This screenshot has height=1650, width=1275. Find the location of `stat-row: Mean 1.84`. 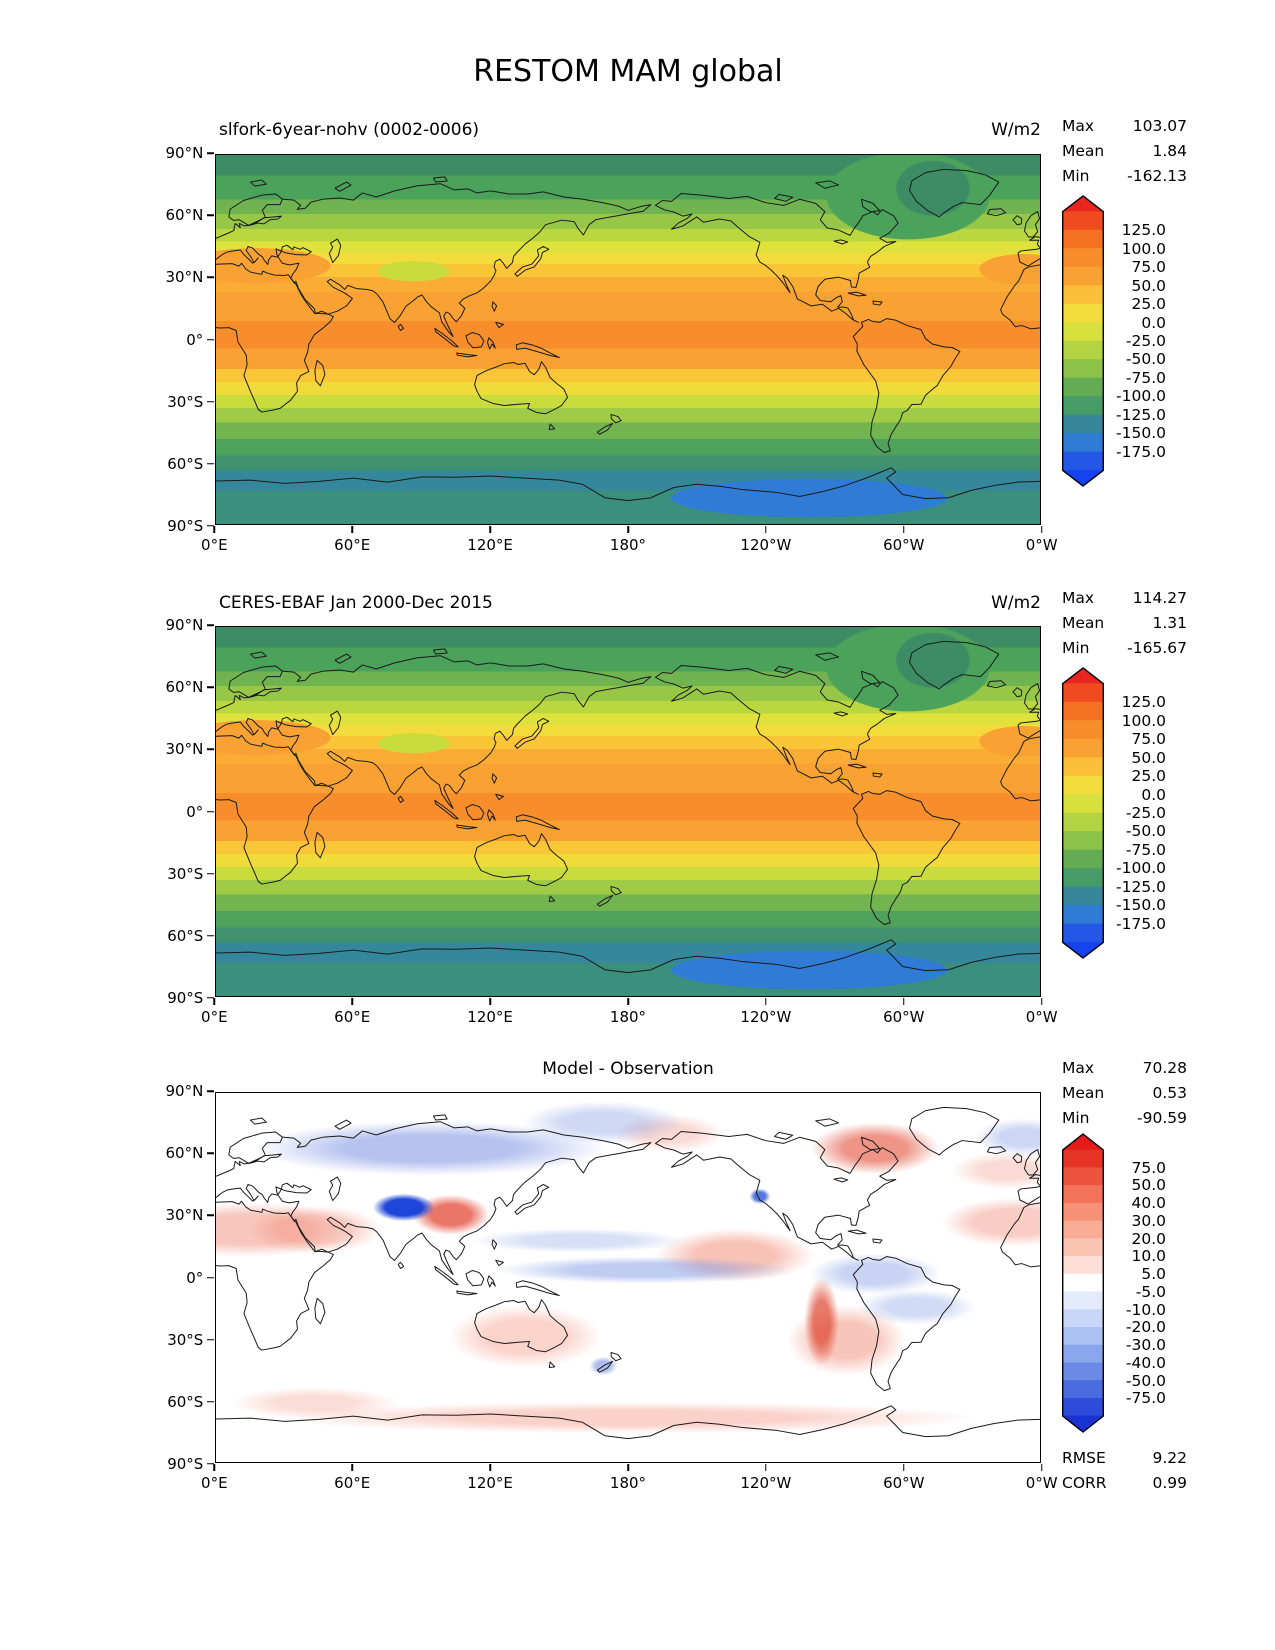

stat-row: Mean 1.84 is located at coordinates (1124, 151).